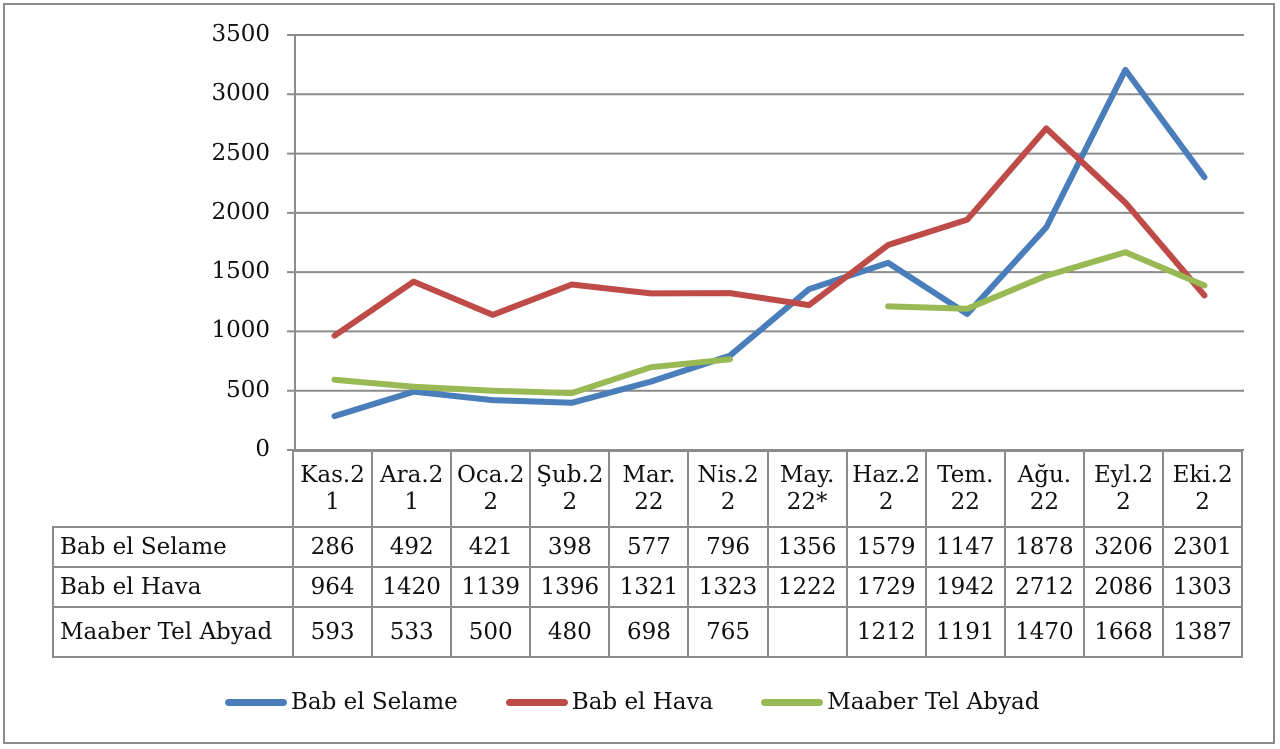 The width and height of the screenshot is (1280, 749). I want to click on table-corner-cell, so click(173, 489).